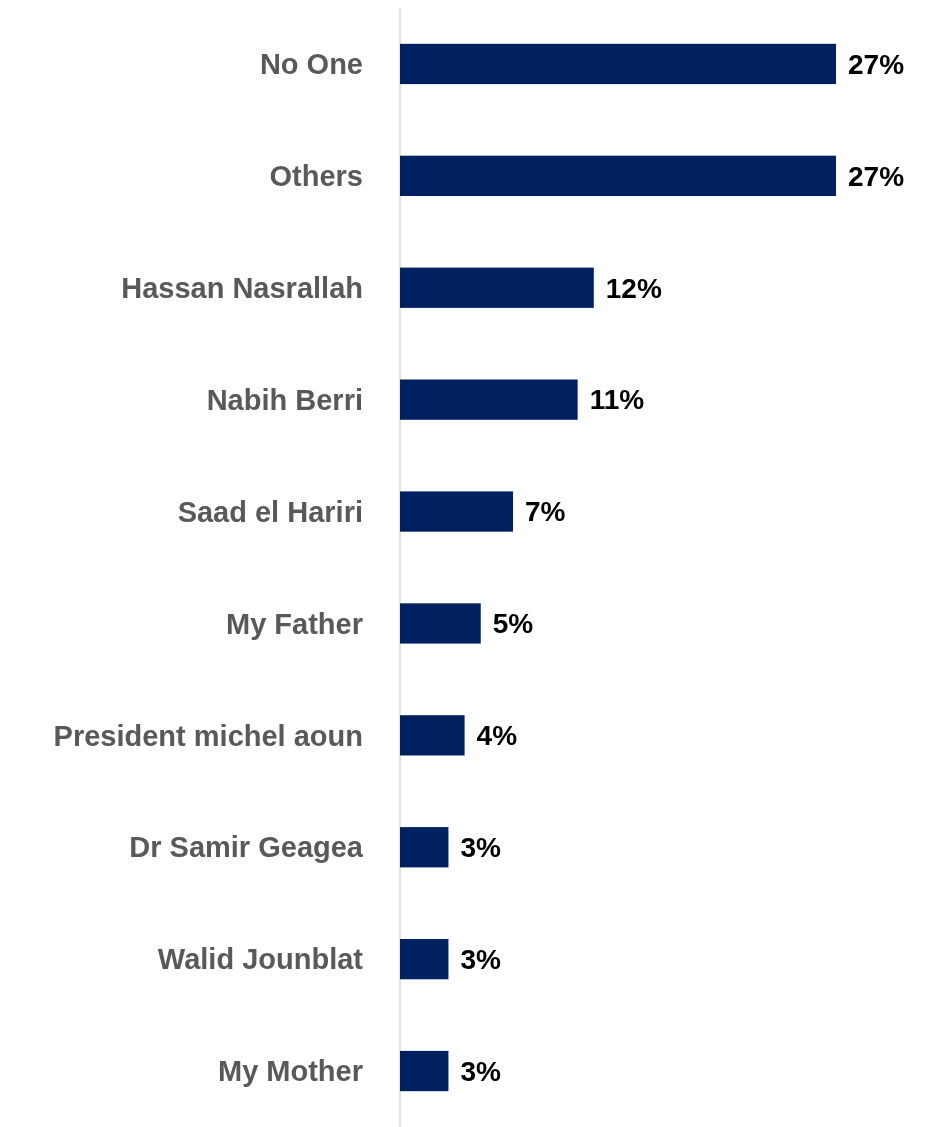  Describe the element at coordinates (270, 511) in the screenshot. I see `y-tick-label: Saad el Hariri` at that location.